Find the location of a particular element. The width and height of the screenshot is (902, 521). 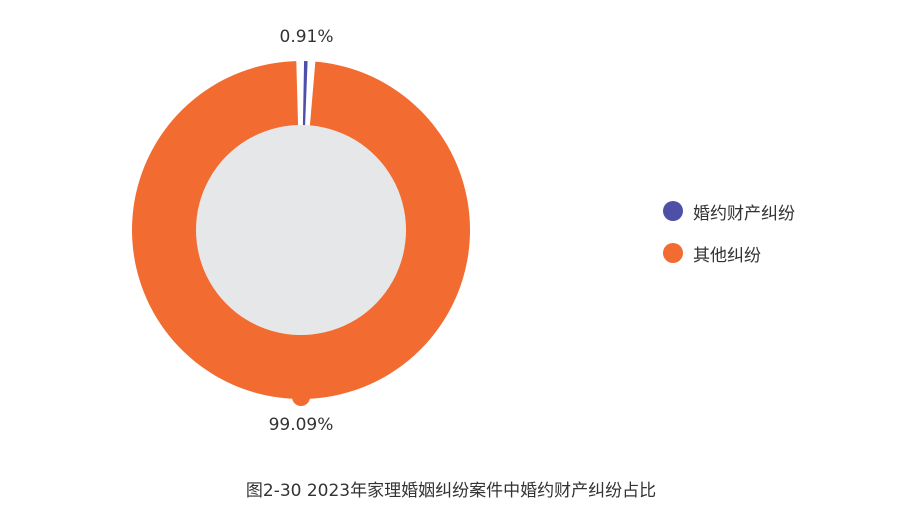

chart-legend: 婚约财产纠纷 其他纠纷 is located at coordinates (729, 240).